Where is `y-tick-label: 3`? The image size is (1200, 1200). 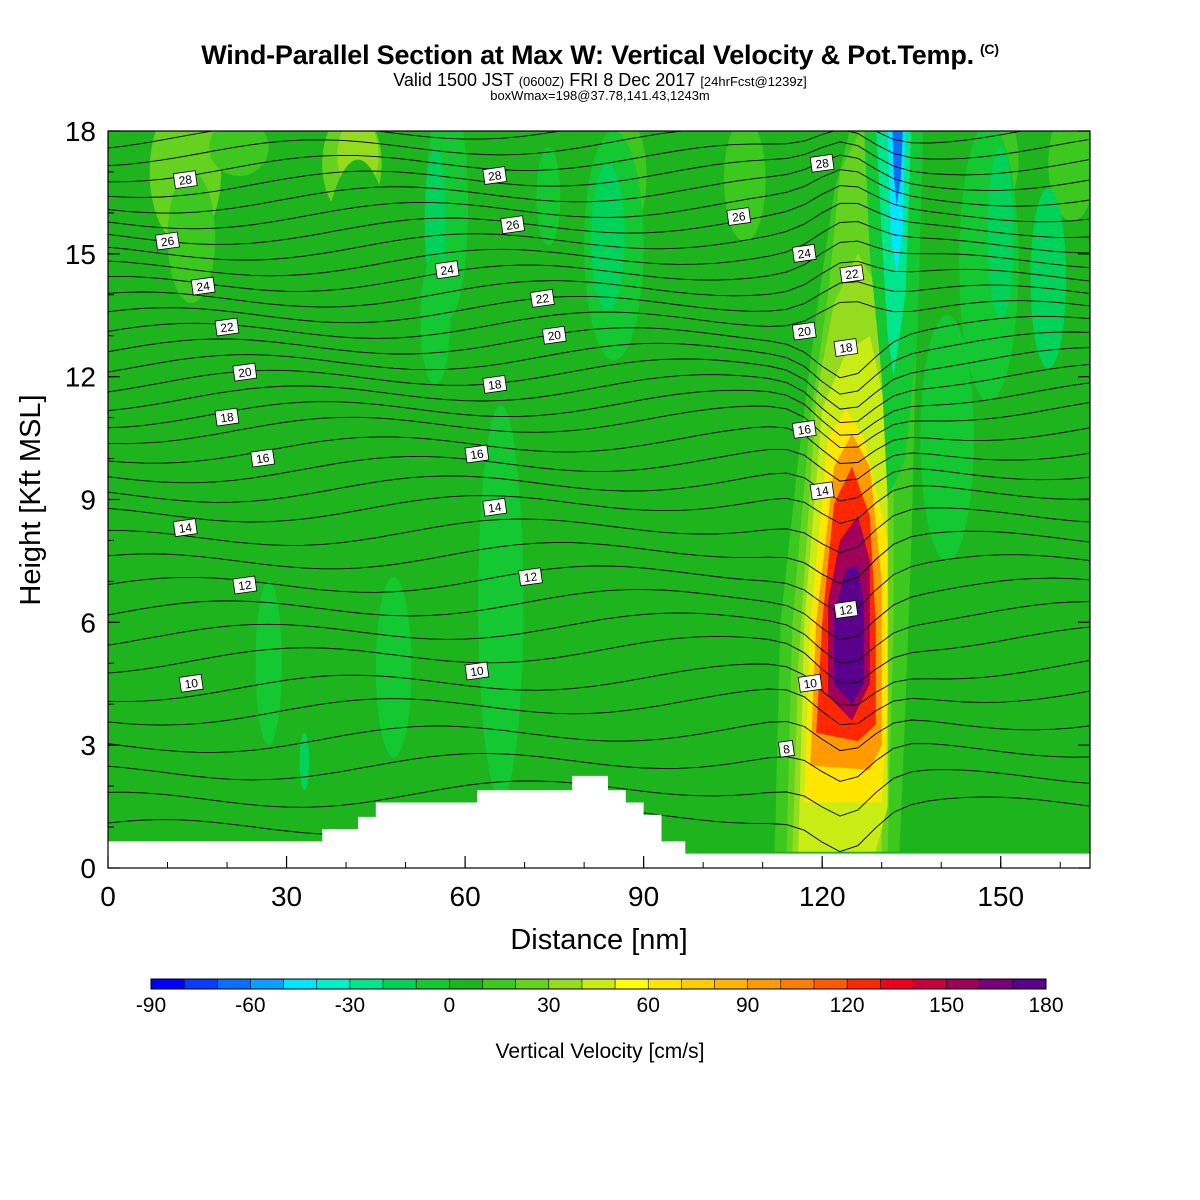
y-tick-label: 3 is located at coordinates (88, 745).